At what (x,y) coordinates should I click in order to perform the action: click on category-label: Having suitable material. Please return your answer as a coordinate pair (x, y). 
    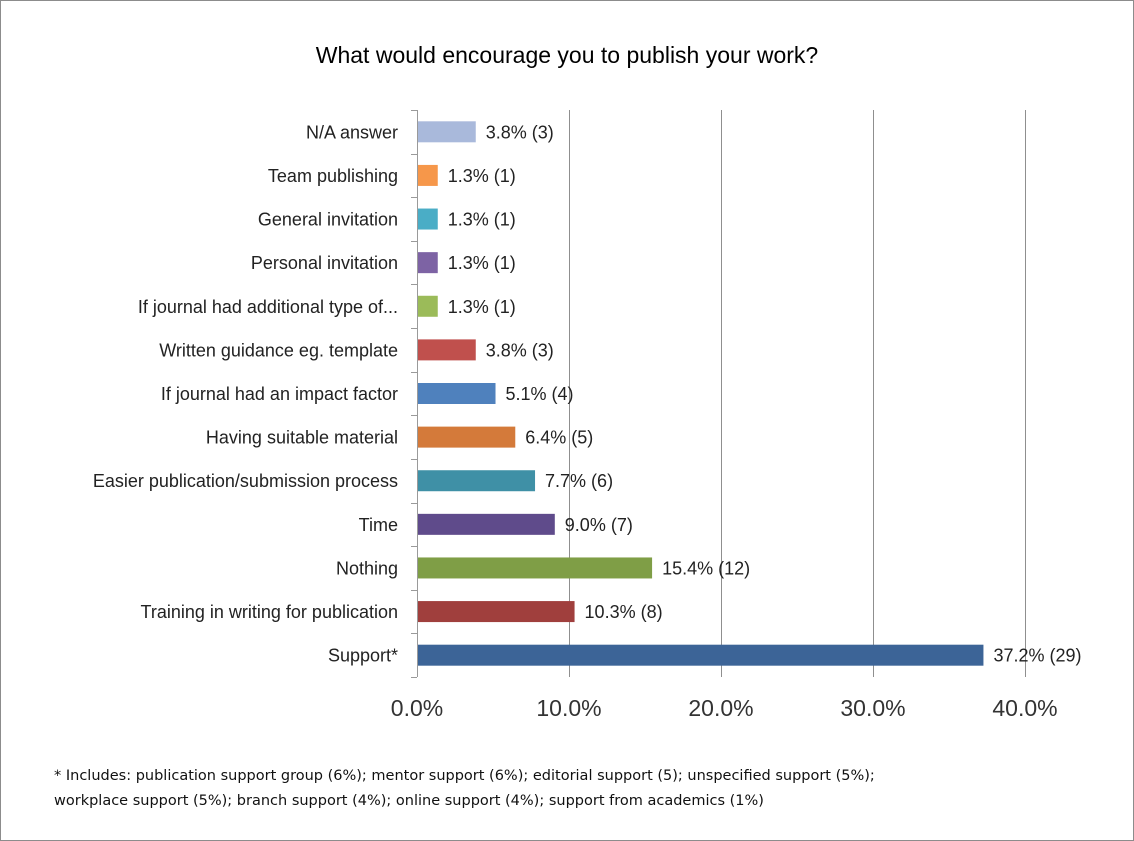
    Looking at the image, I should click on (302, 438).